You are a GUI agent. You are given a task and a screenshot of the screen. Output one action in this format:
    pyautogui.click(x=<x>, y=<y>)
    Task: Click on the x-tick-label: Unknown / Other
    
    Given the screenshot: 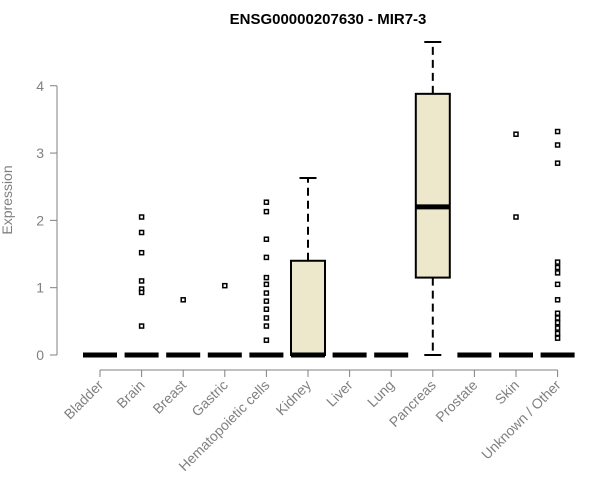 What is the action you would take?
    pyautogui.click(x=521, y=420)
    